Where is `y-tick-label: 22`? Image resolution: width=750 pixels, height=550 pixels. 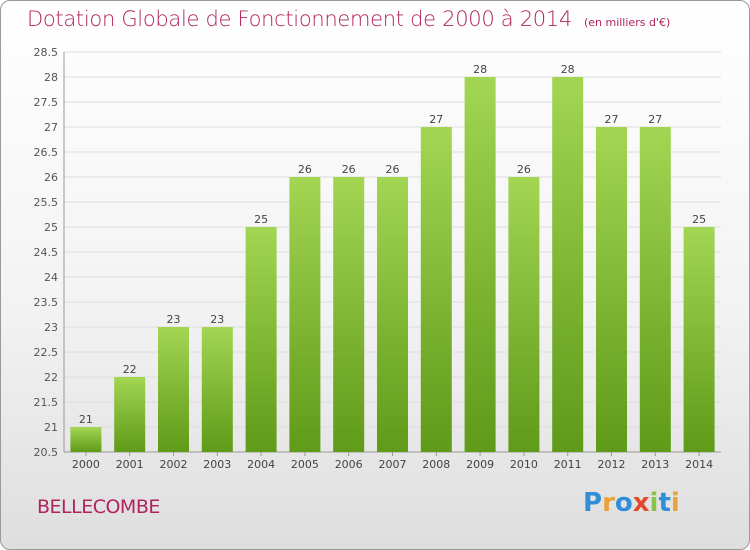 y-tick-label: 22 is located at coordinates (51, 377).